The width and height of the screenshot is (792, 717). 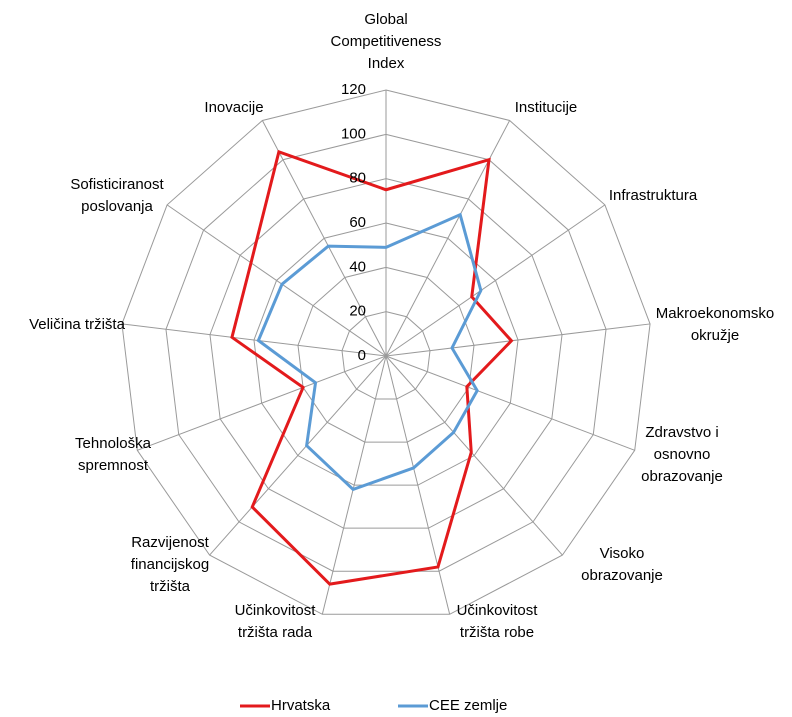 I want to click on legend-label: CEE zemlje, so click(x=468, y=705).